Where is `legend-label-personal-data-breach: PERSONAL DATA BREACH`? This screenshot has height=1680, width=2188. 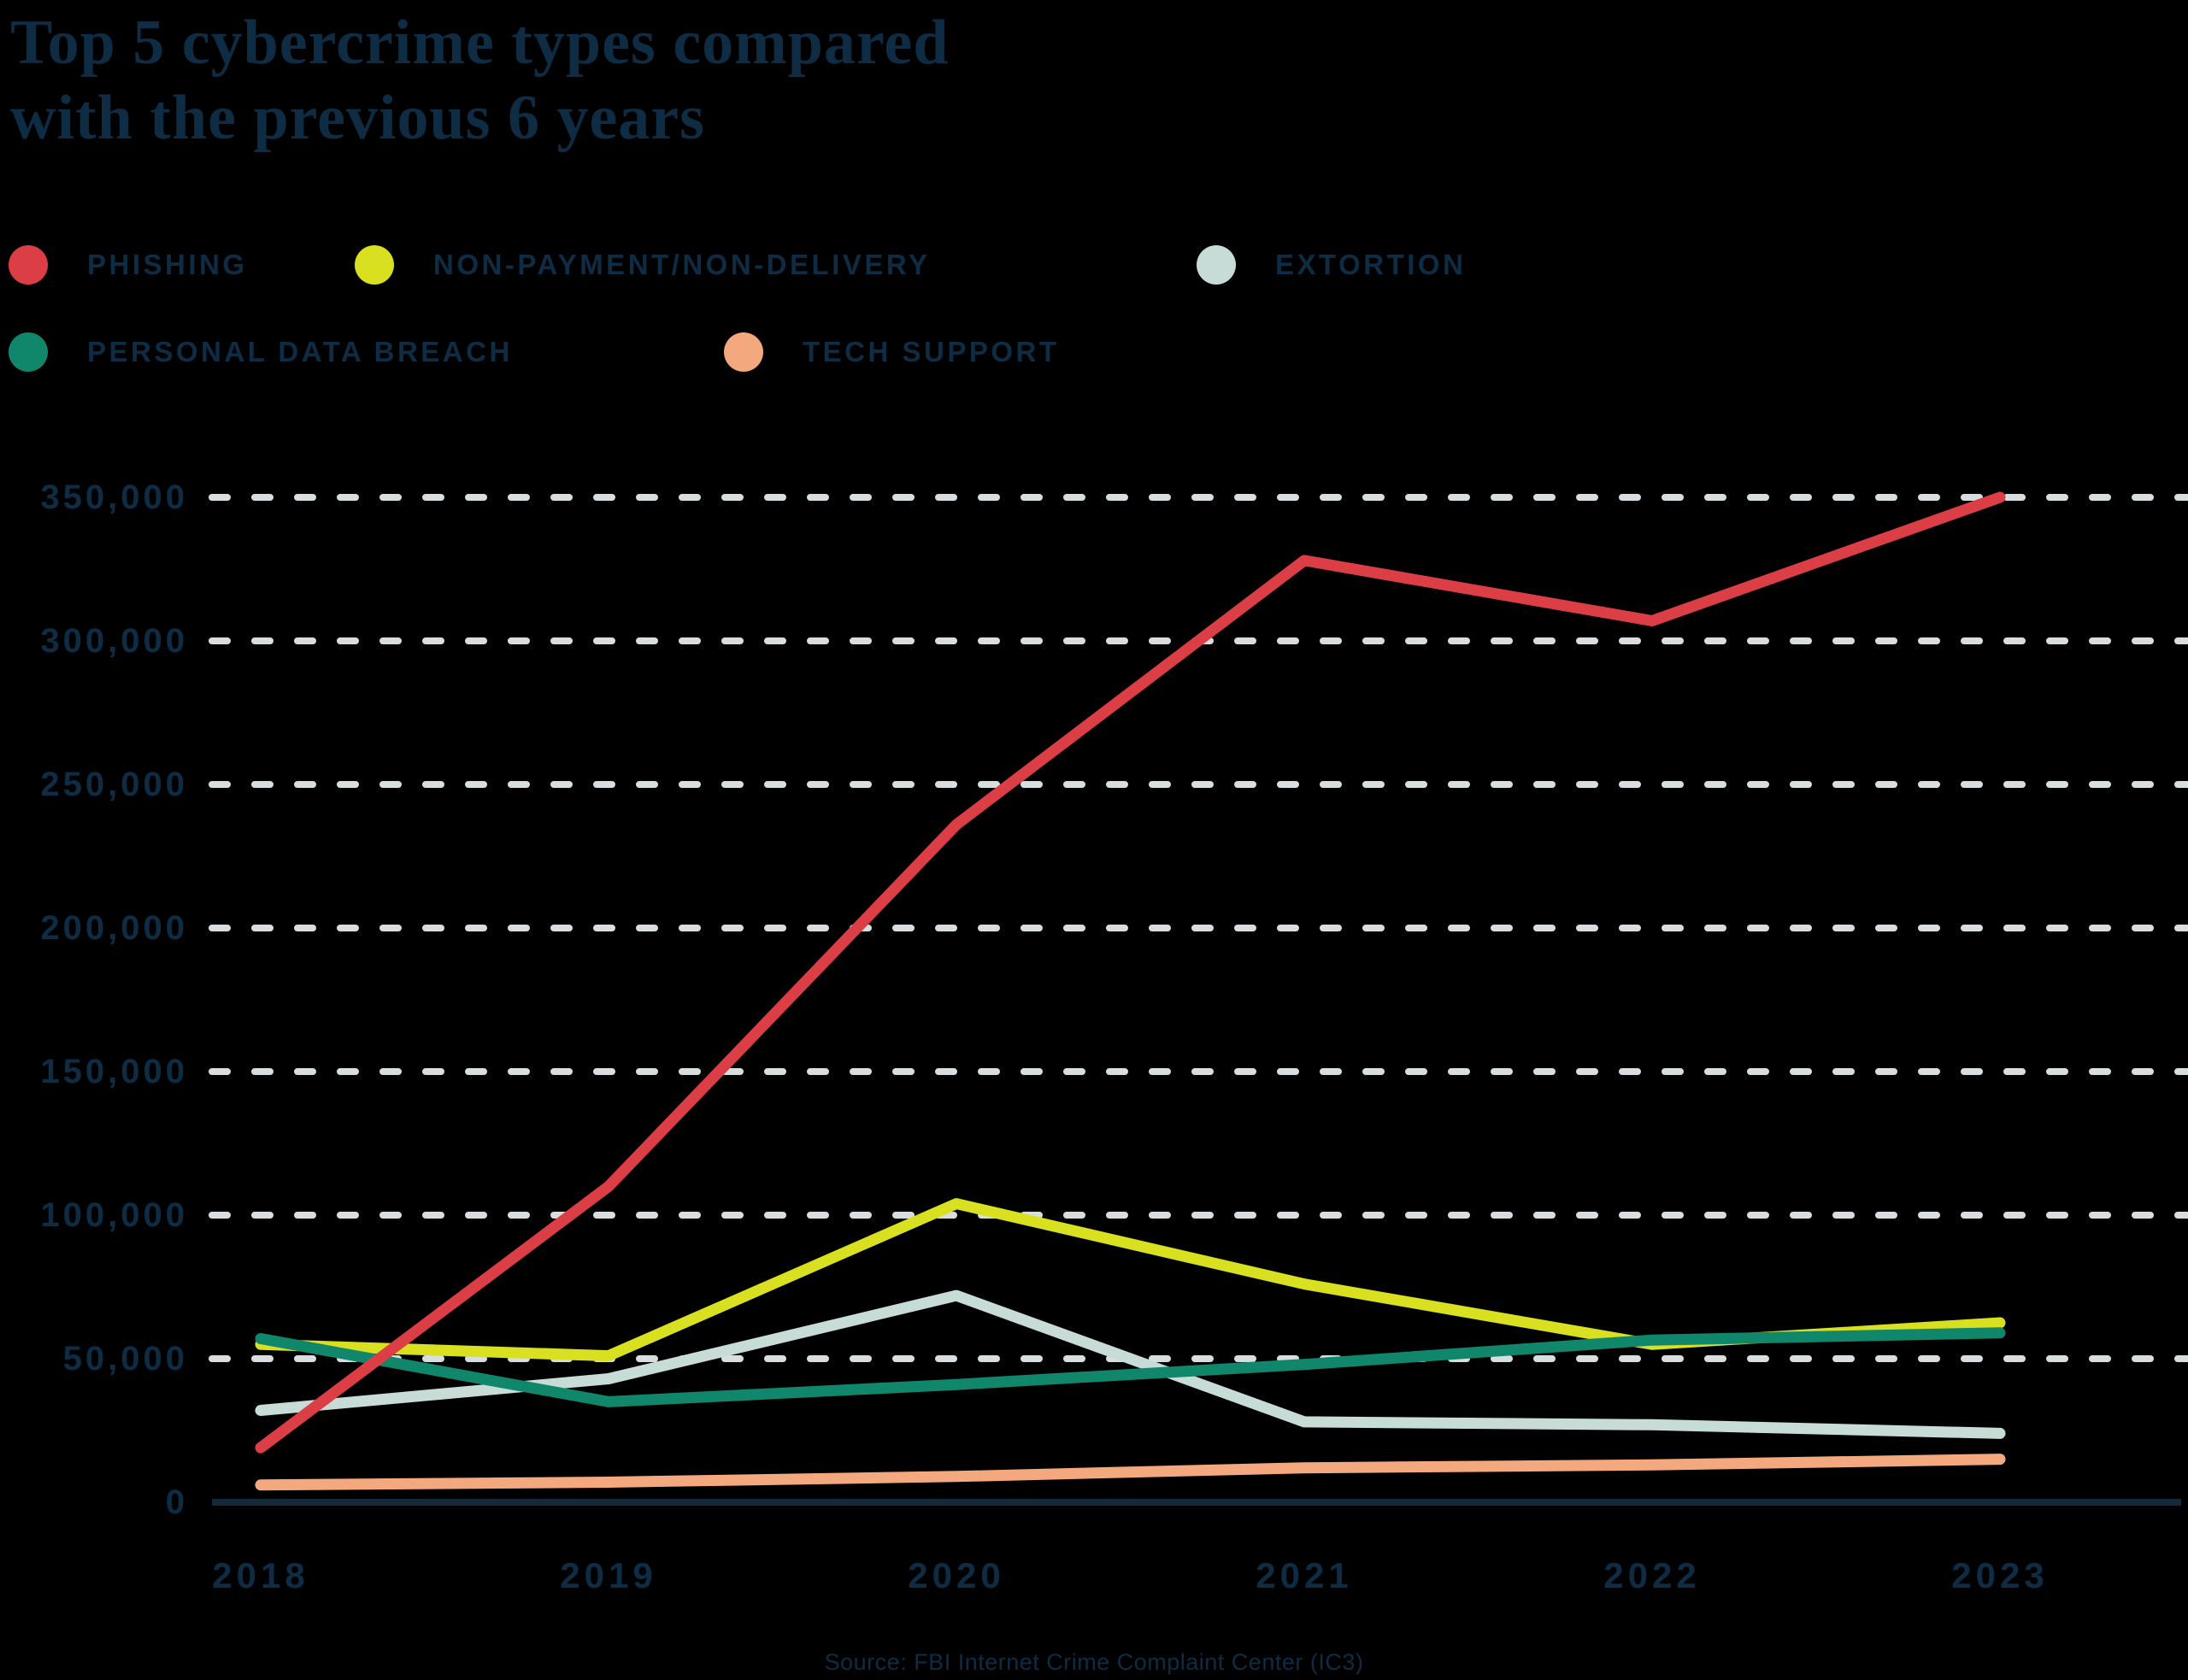
legend-label-personal-data-breach: PERSONAL DATA BREACH is located at coordinates (300, 351).